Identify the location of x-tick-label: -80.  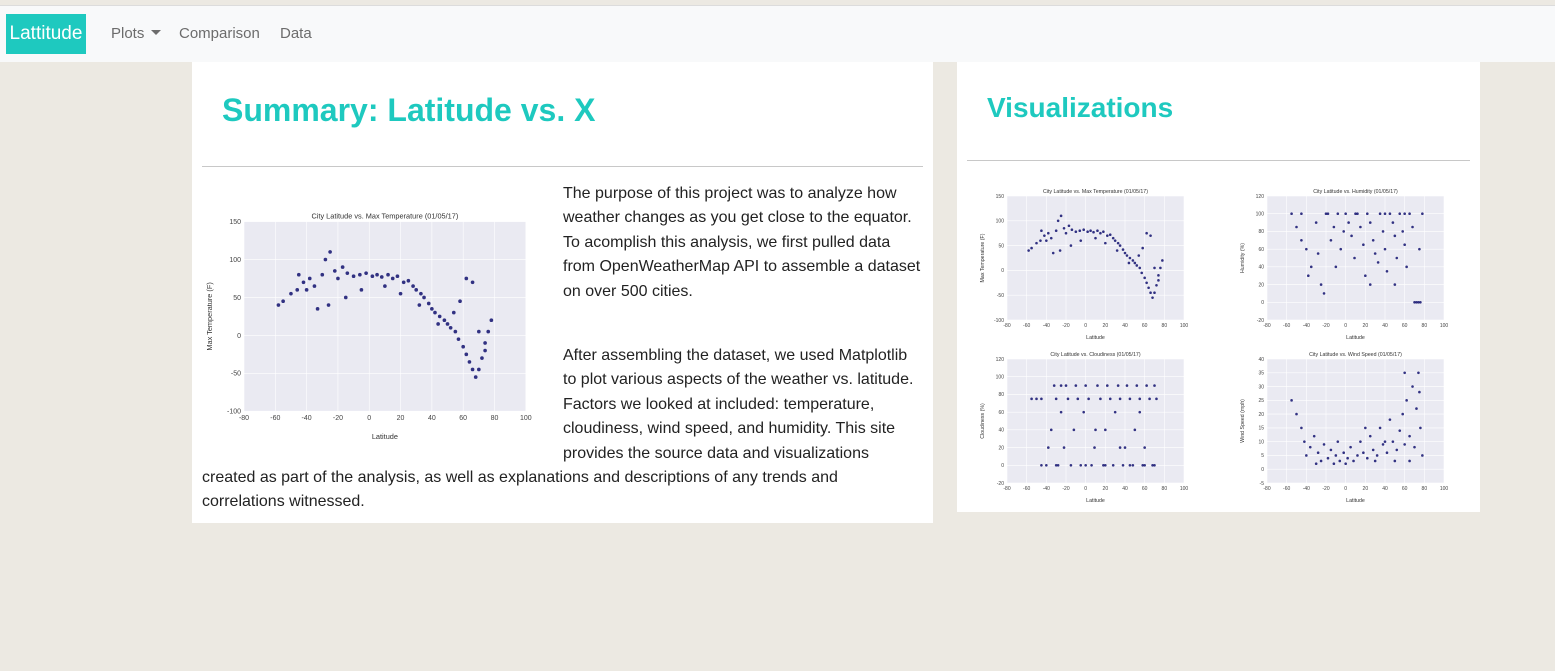
(1266, 326).